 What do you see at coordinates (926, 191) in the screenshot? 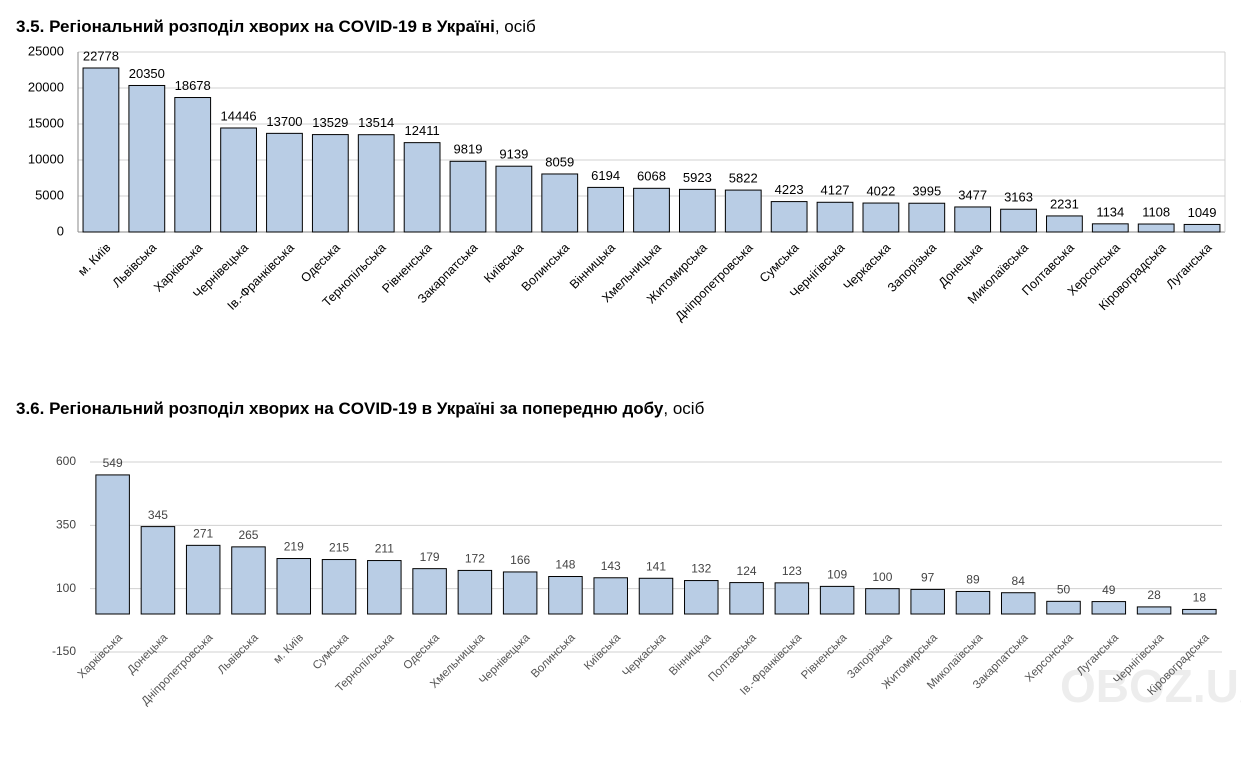
I see `value-label: 3995` at bounding box center [926, 191].